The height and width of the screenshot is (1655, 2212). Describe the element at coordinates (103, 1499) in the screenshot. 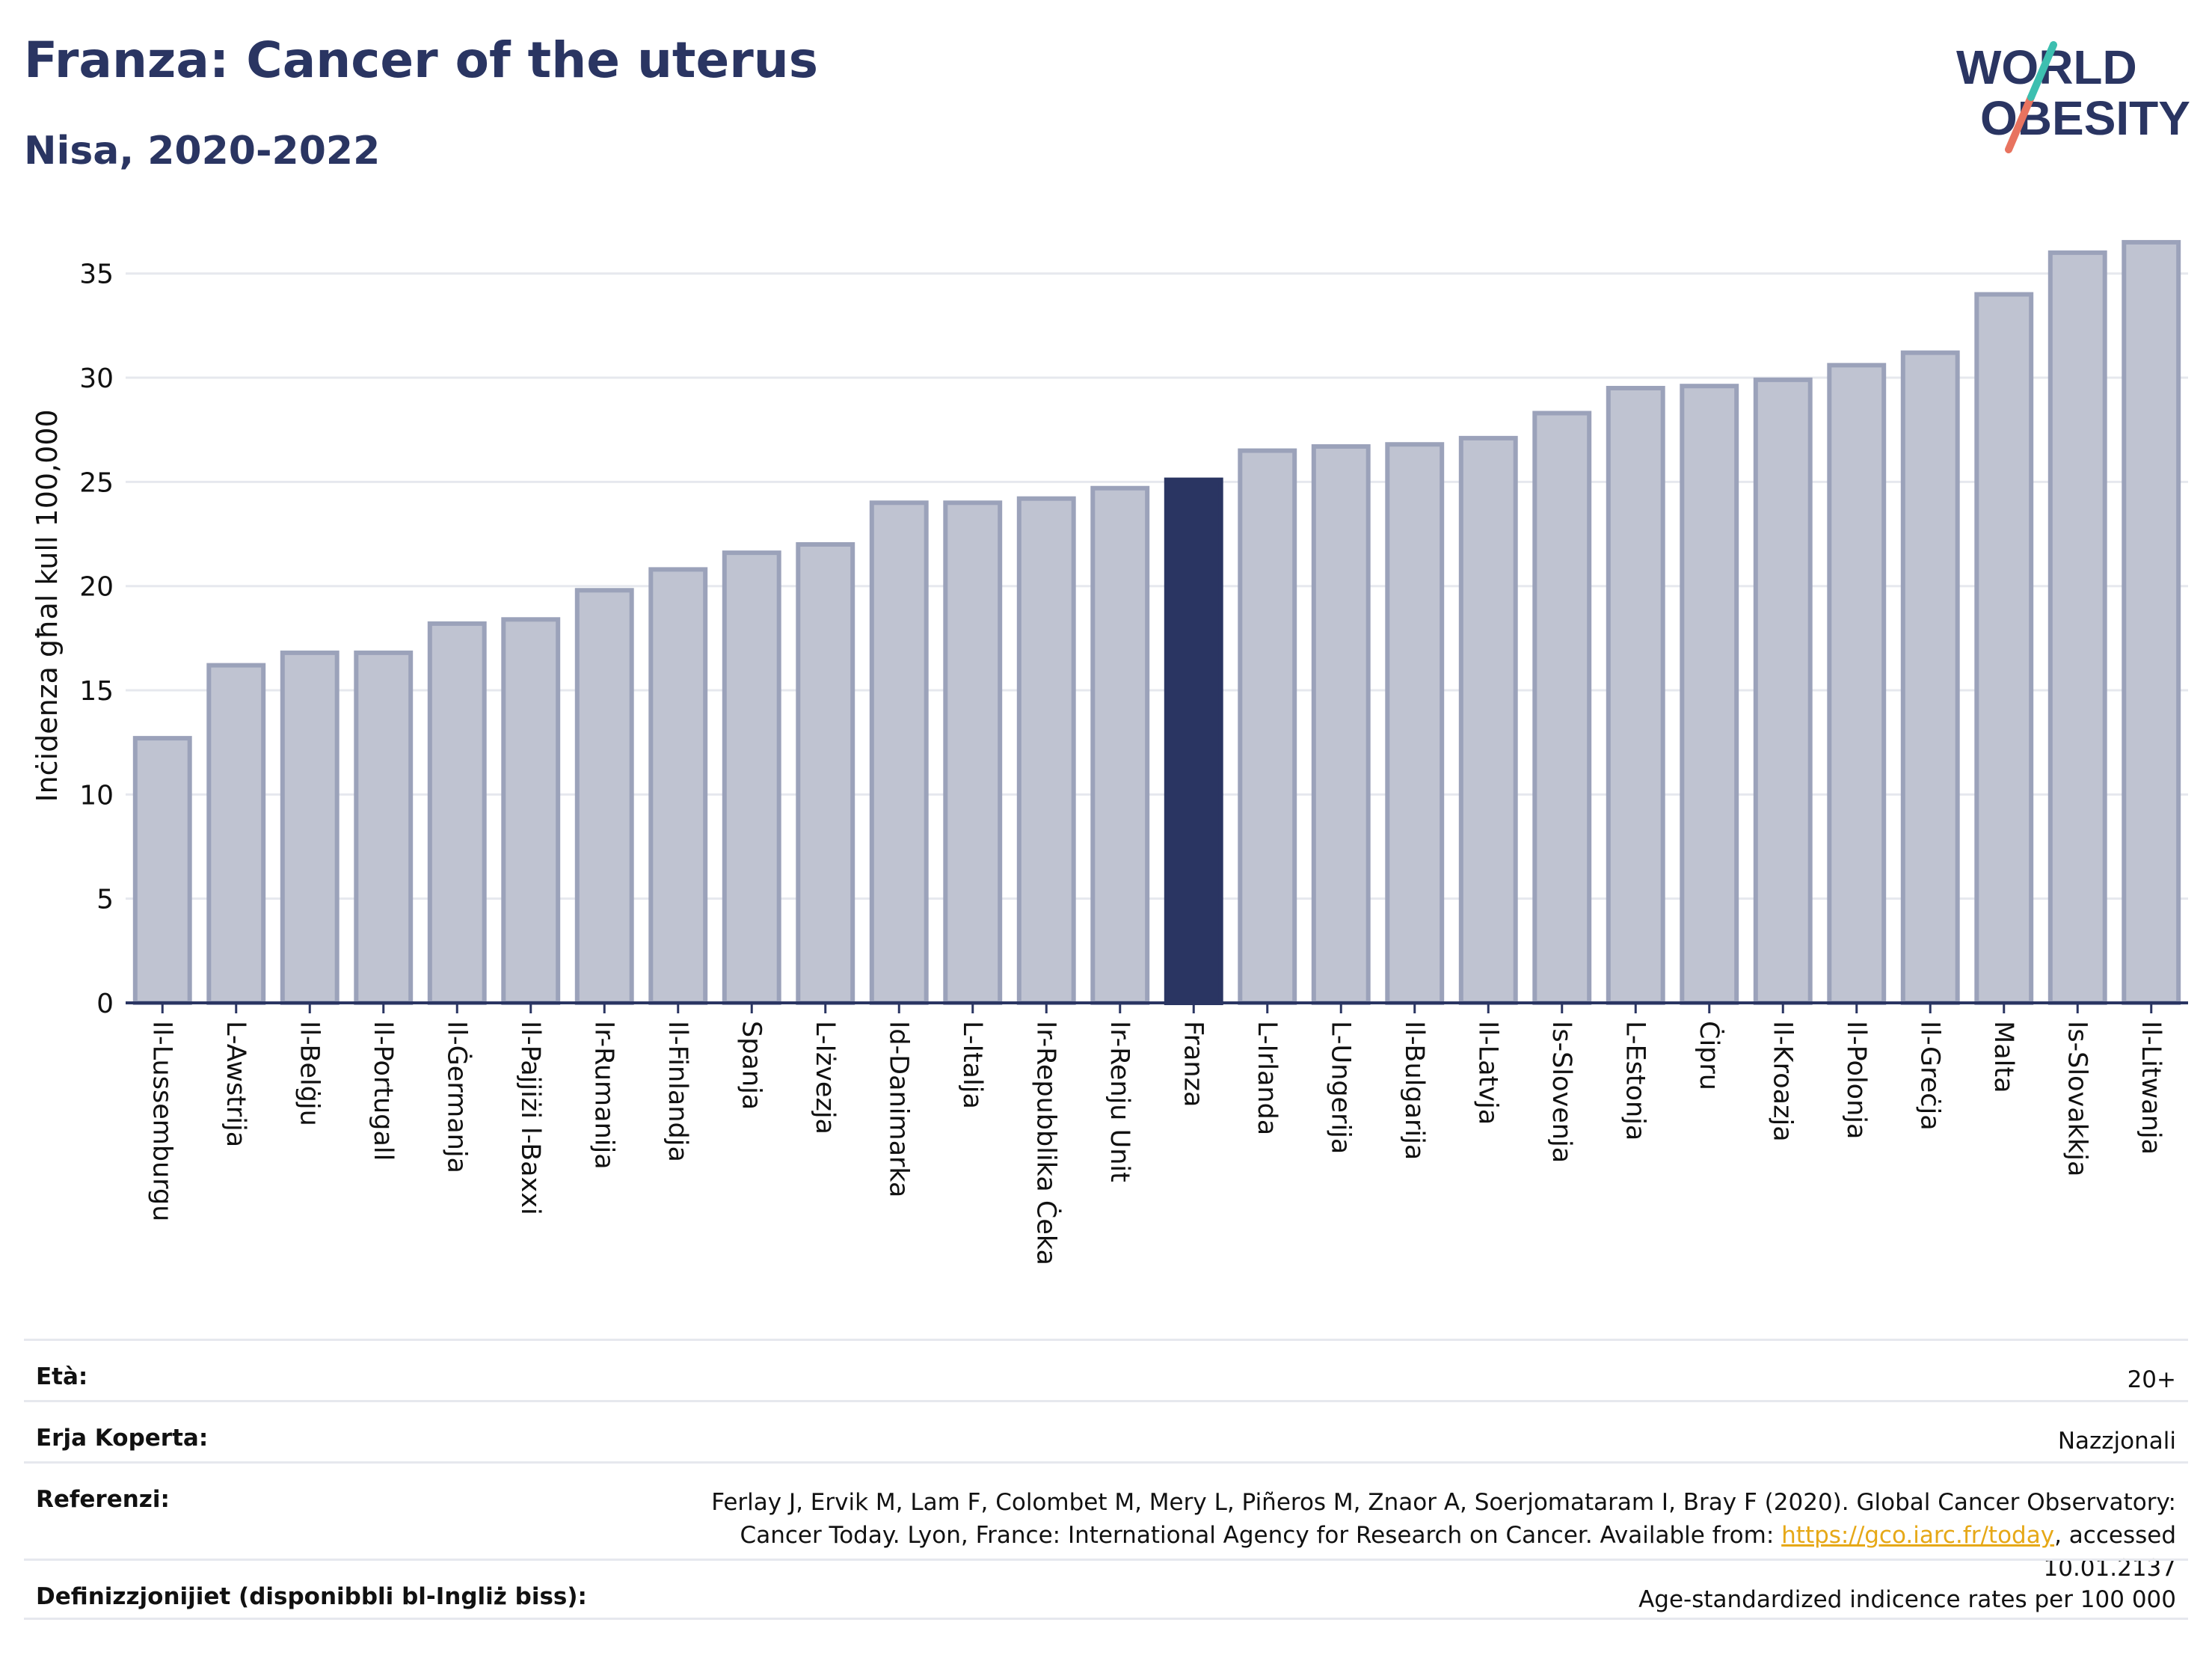

I see `references-label: Referenzi:` at that location.